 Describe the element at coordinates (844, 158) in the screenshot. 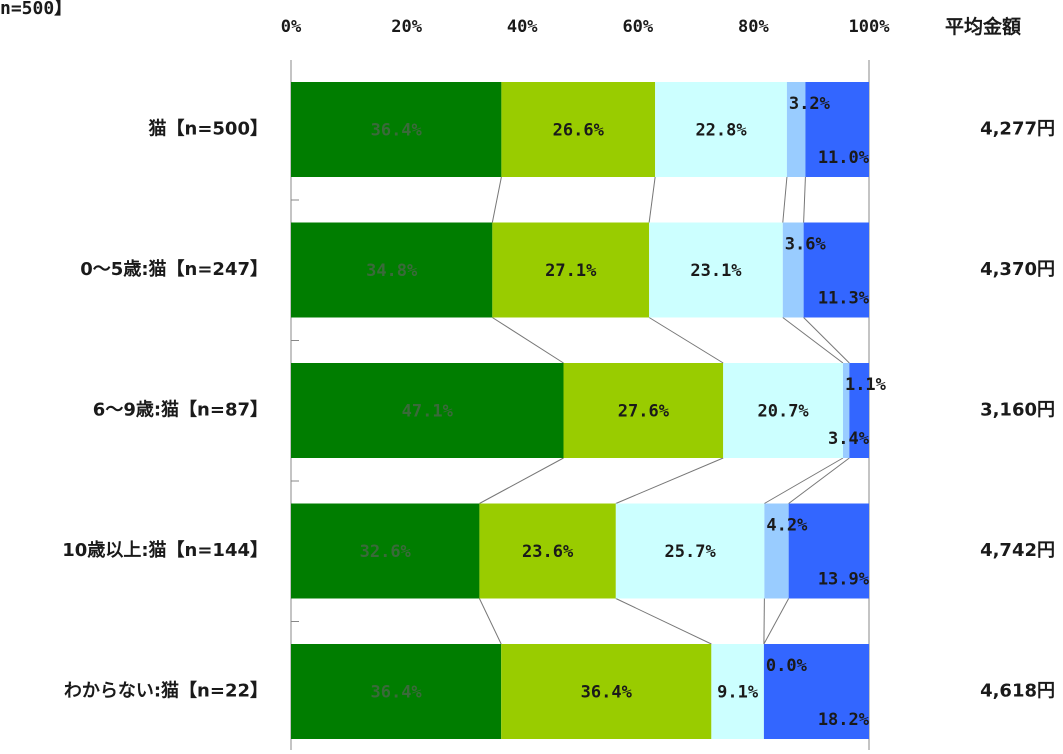

I see `data-label: 11.0%` at that location.